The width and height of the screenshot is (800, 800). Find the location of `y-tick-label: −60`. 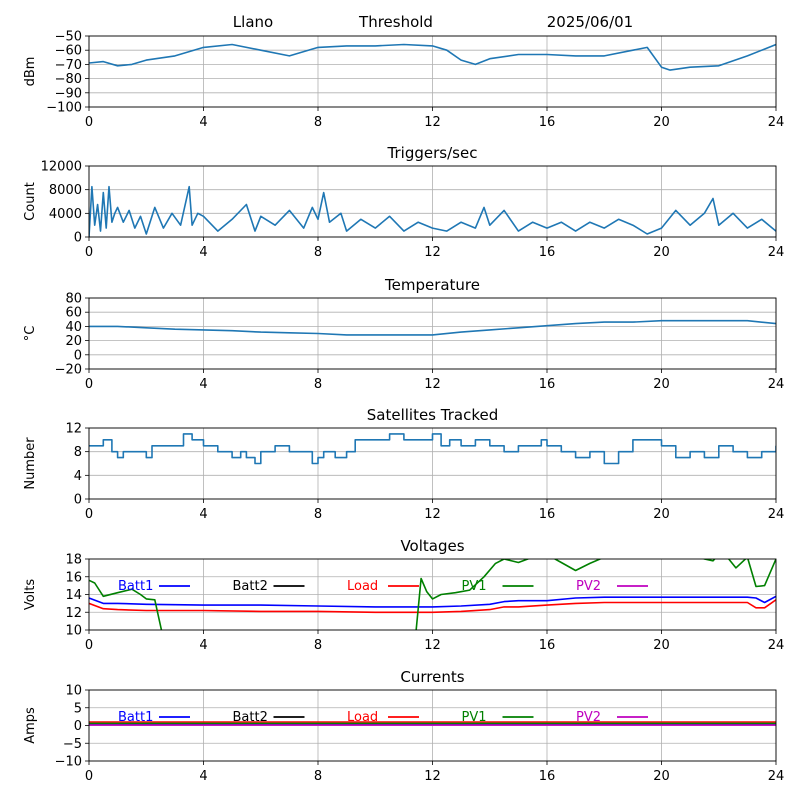

y-tick-label: −60 is located at coordinates (68, 51).